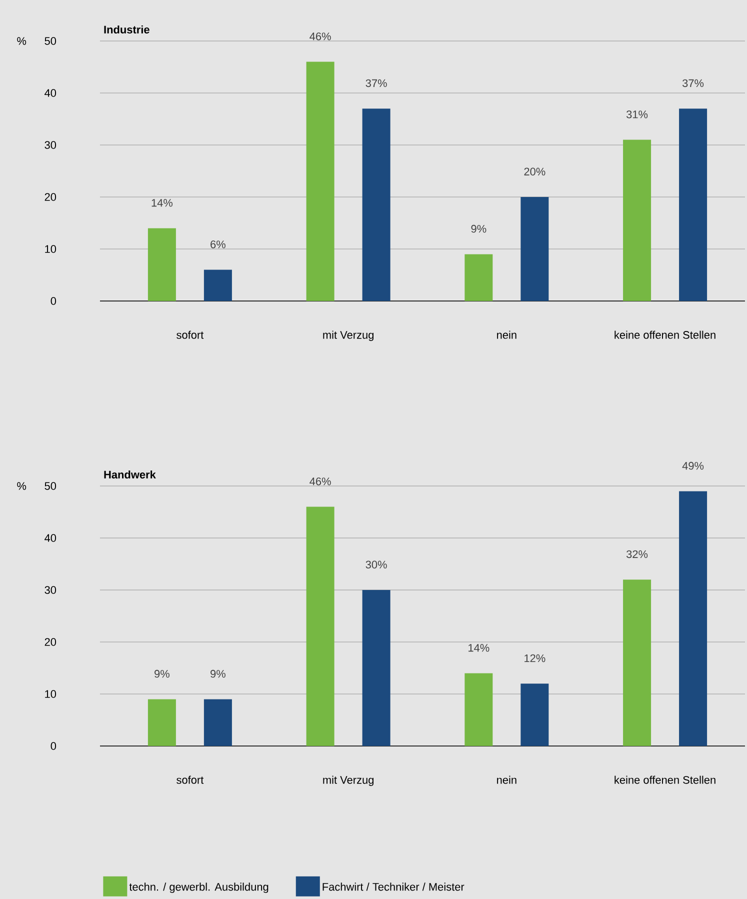 The width and height of the screenshot is (747, 899). Describe the element at coordinates (637, 554) in the screenshot. I see `data-label: 32%` at that location.